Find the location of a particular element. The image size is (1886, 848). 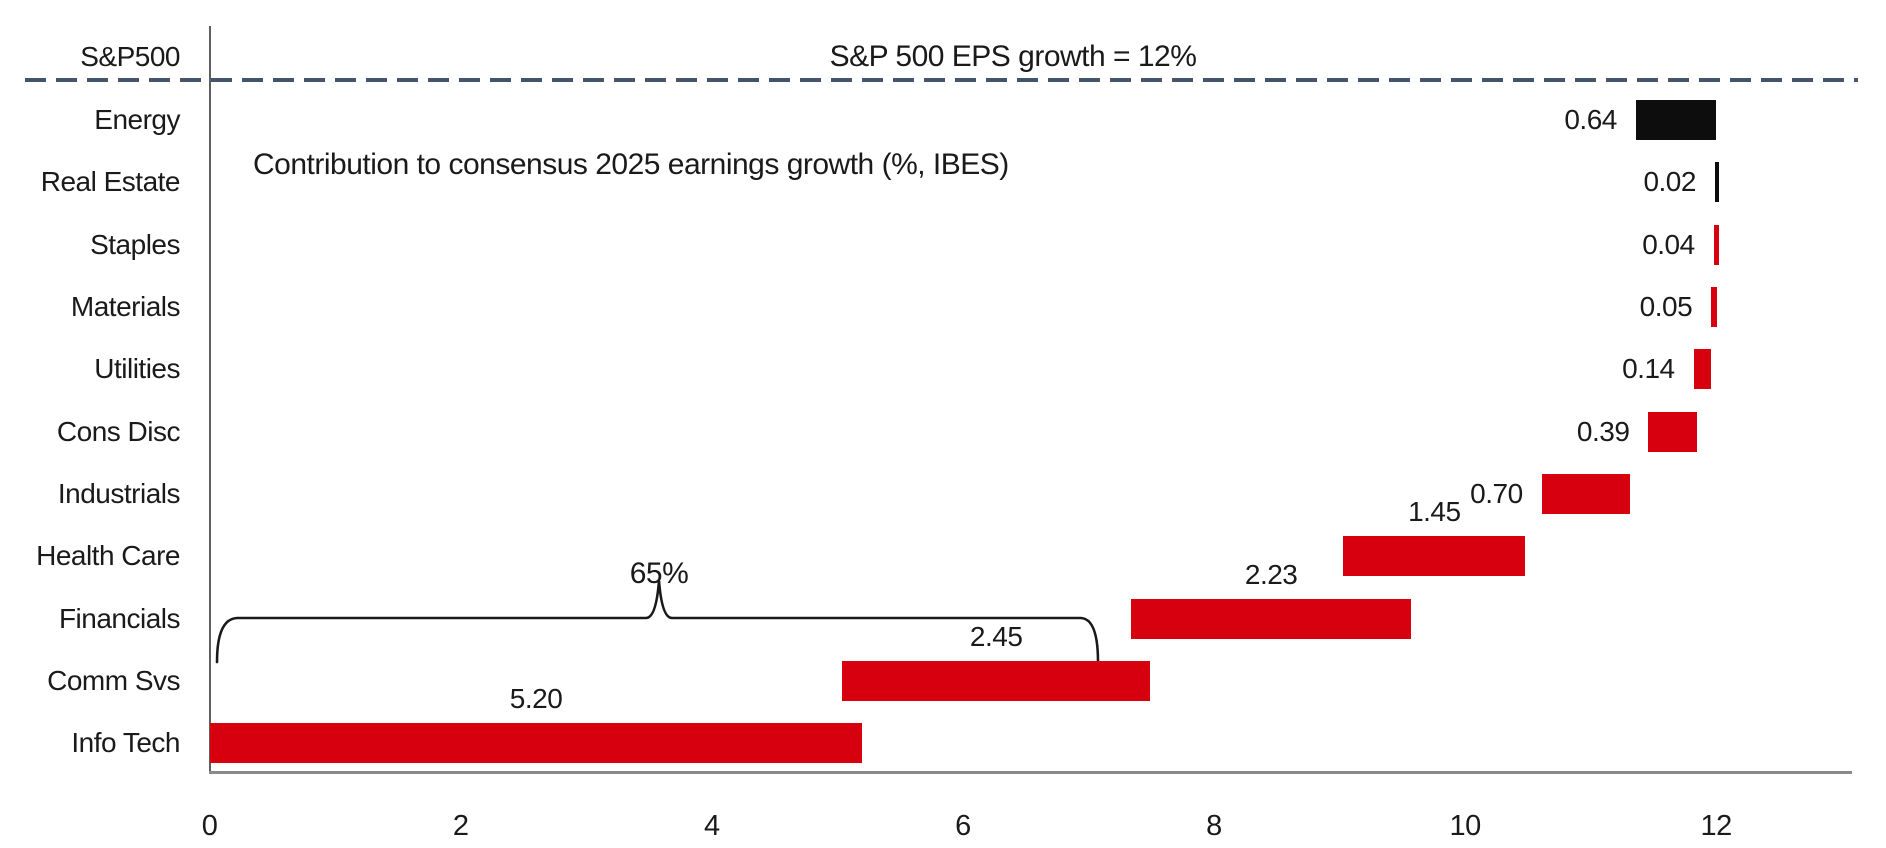

eps-total-dashed-line is located at coordinates (941, 80).